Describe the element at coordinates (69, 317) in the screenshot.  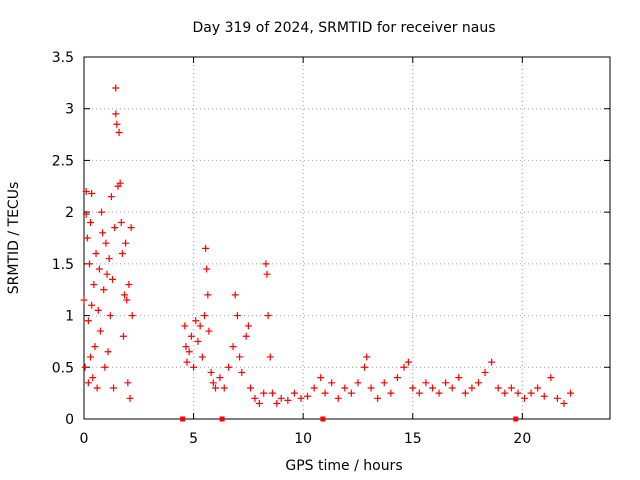
I see `y-tick-label: 1` at that location.